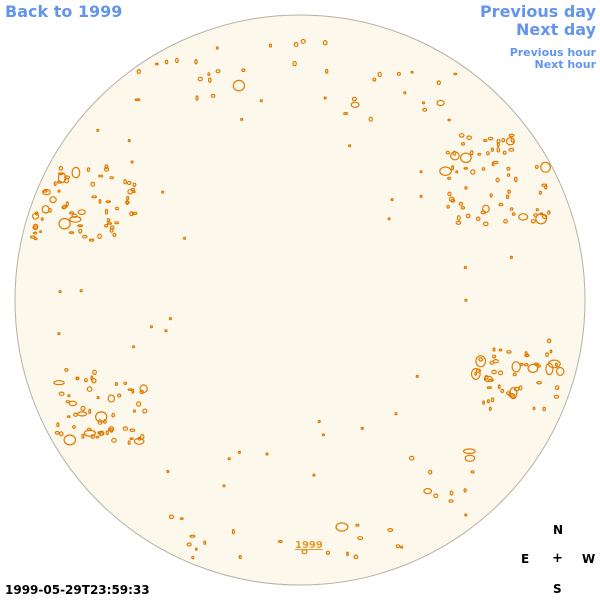 The height and width of the screenshot is (600, 600). I want to click on previous-day-link: Previous day, so click(537, 11).